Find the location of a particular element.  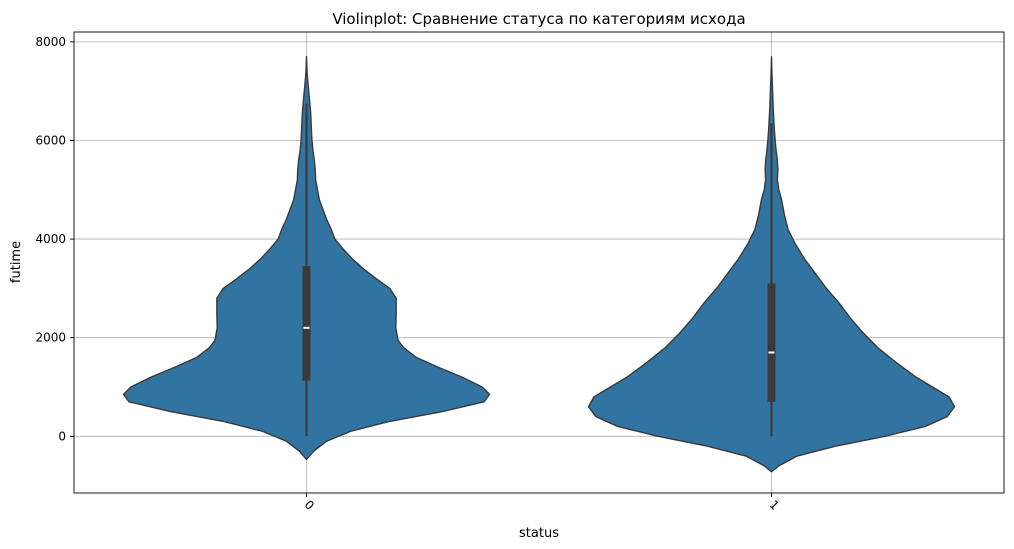

y-tick-label: 2000 is located at coordinates (50, 338).